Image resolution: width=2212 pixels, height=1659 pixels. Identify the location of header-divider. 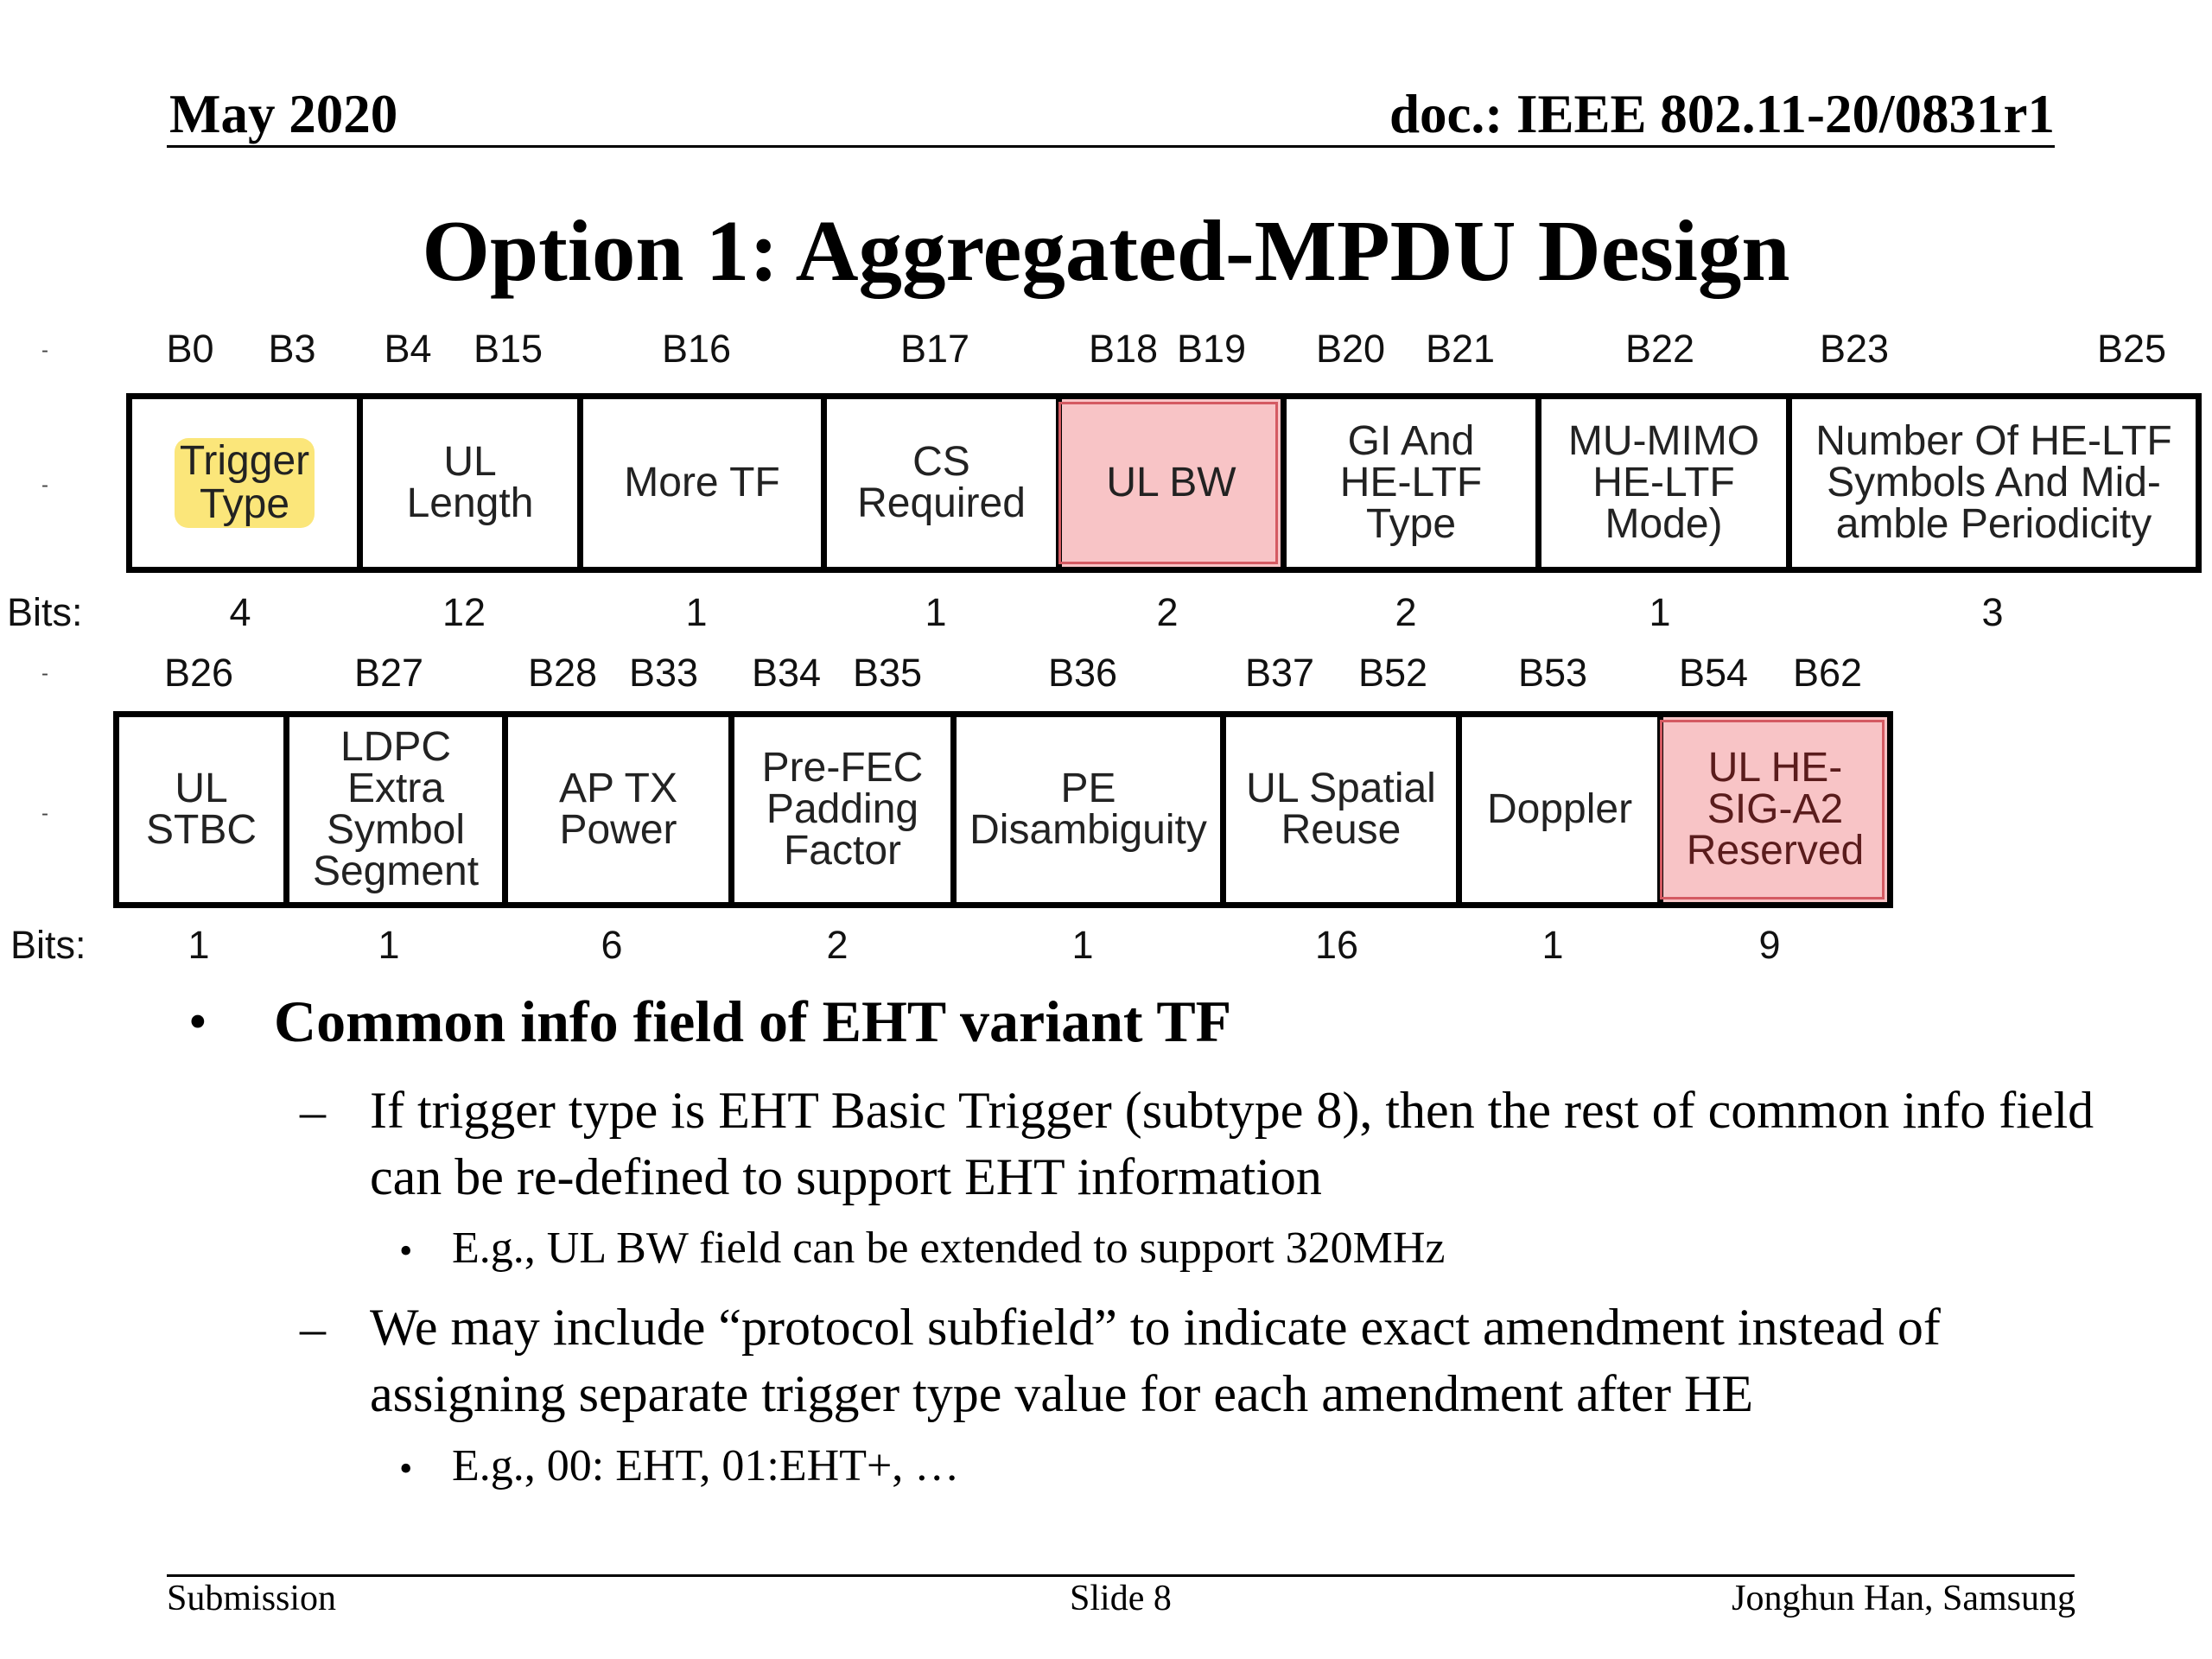
(1111, 146).